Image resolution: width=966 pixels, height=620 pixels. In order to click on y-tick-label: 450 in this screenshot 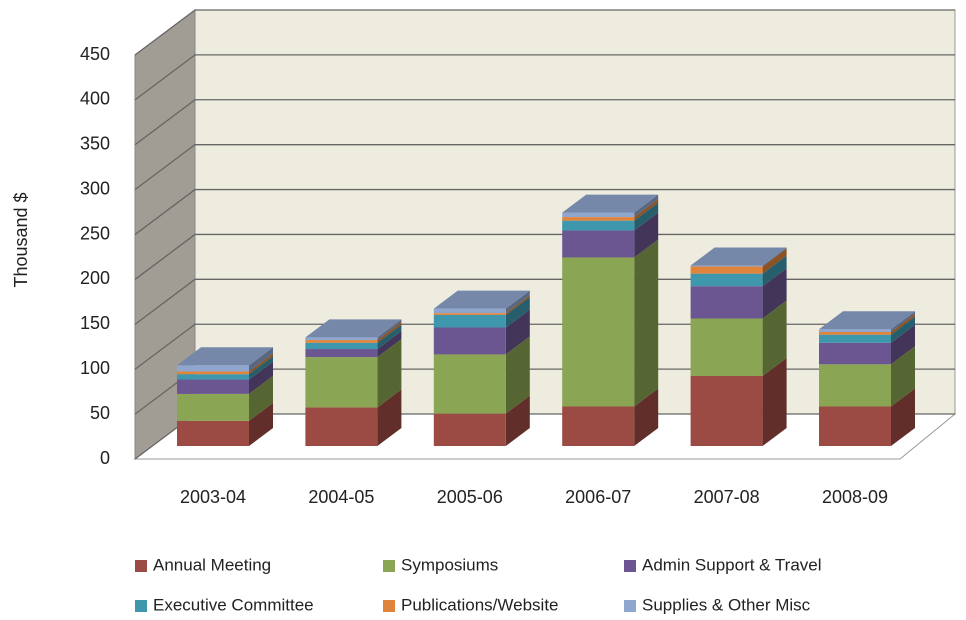, I will do `click(95, 54)`.